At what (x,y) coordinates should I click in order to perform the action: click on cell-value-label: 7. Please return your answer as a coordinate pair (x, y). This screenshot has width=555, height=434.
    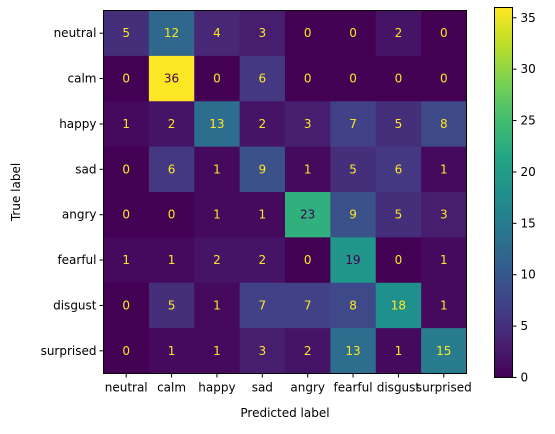
    Looking at the image, I should click on (262, 305).